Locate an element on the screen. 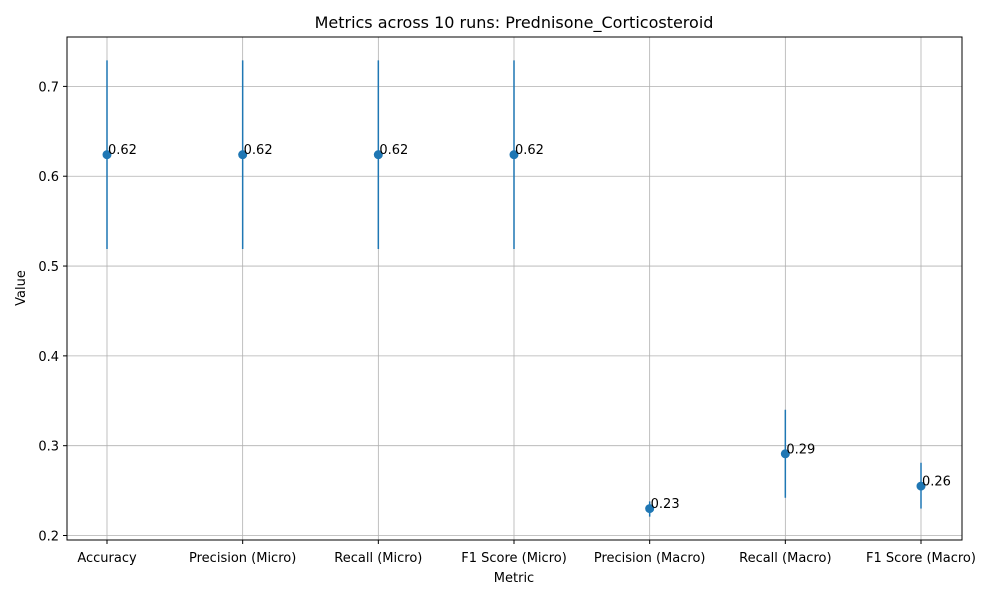  x-axis-label: Metric is located at coordinates (514, 578).